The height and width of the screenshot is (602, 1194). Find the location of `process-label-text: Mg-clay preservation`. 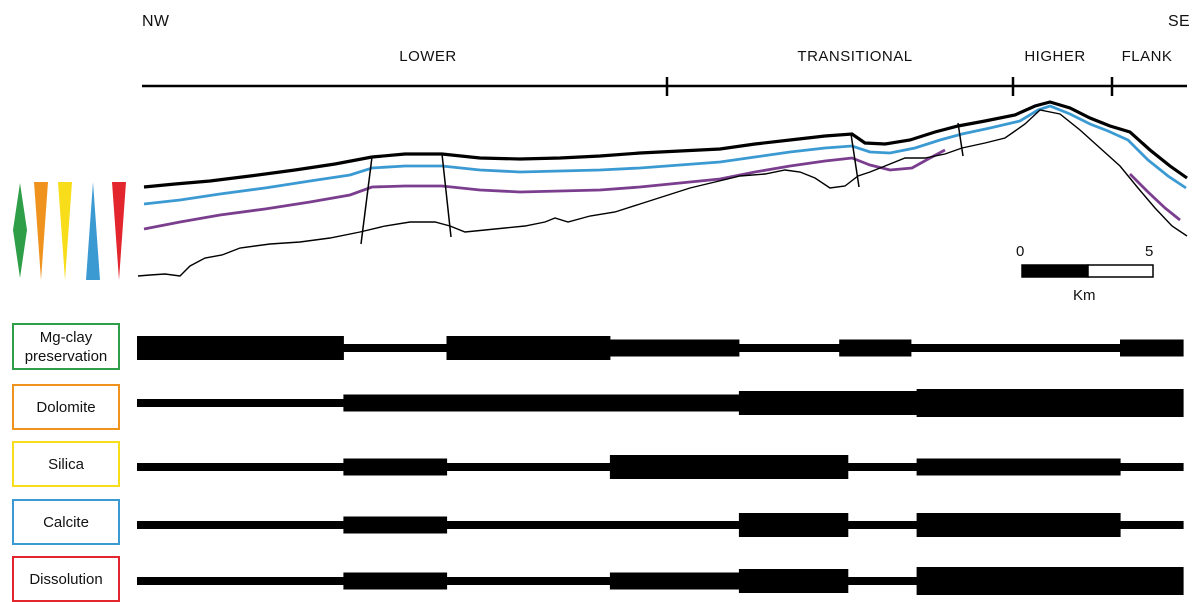

process-label-text: Mg-clay preservation is located at coordinates (66, 346).